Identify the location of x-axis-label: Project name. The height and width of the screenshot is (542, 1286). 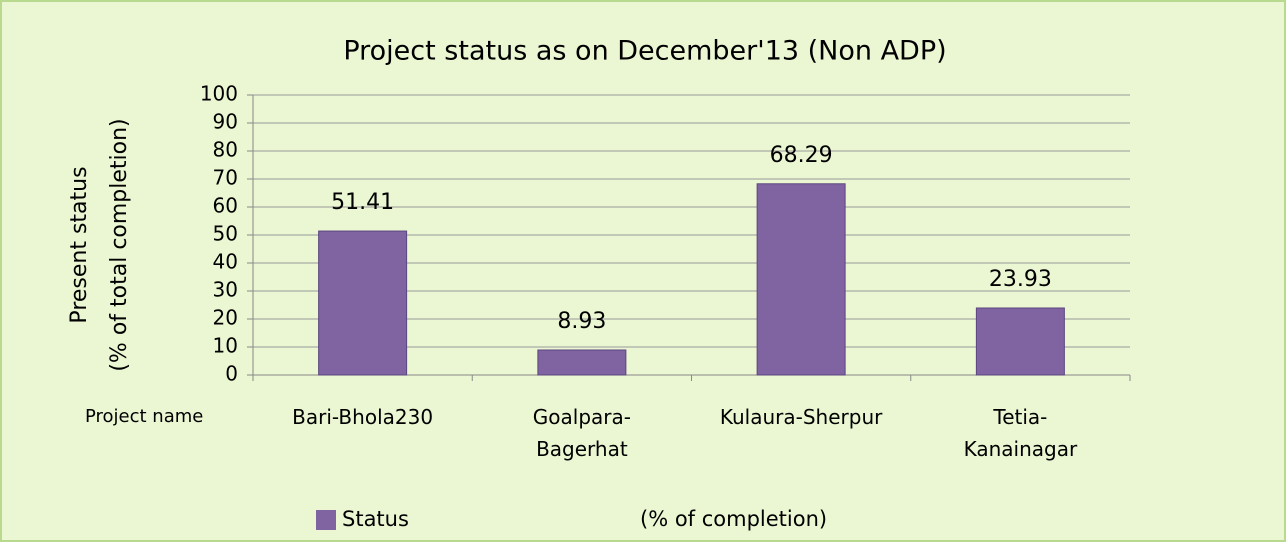
(144, 416).